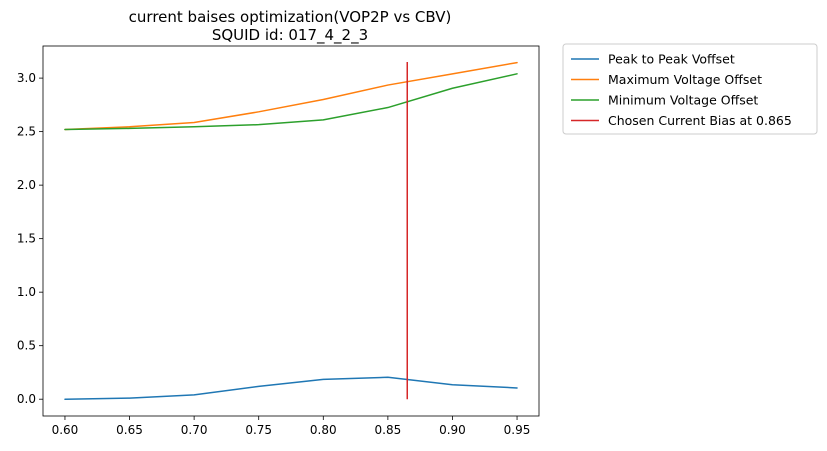 The width and height of the screenshot is (827, 451). I want to click on series-maximum-voltage-offset-line, so click(291, 96).